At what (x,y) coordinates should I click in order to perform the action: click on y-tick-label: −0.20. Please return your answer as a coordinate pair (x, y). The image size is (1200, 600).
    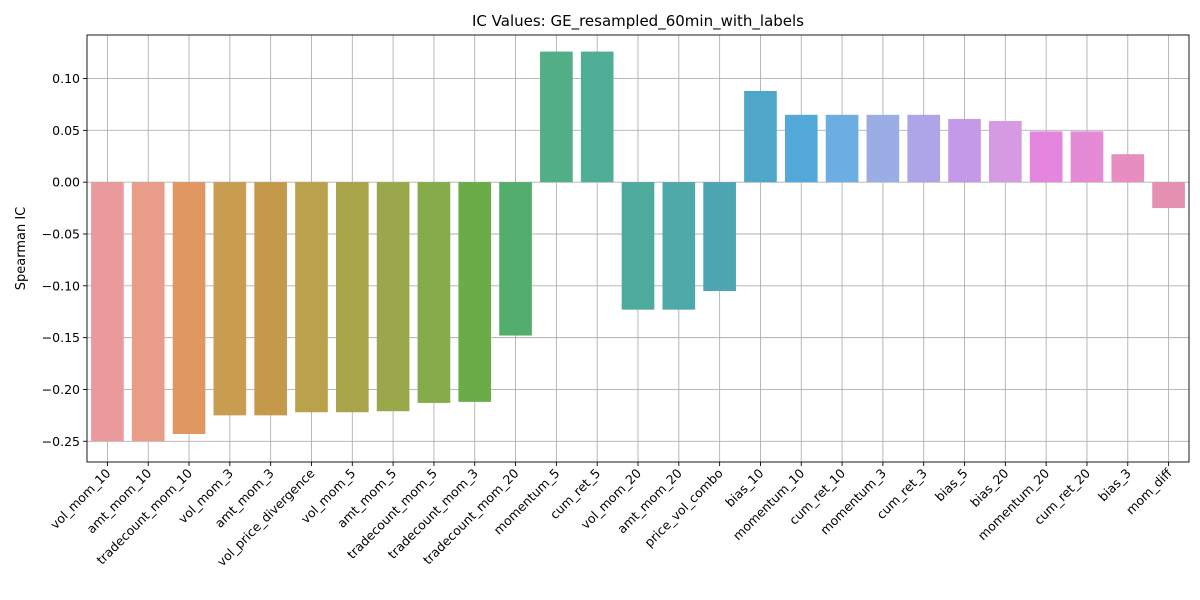
    Looking at the image, I should click on (61, 389).